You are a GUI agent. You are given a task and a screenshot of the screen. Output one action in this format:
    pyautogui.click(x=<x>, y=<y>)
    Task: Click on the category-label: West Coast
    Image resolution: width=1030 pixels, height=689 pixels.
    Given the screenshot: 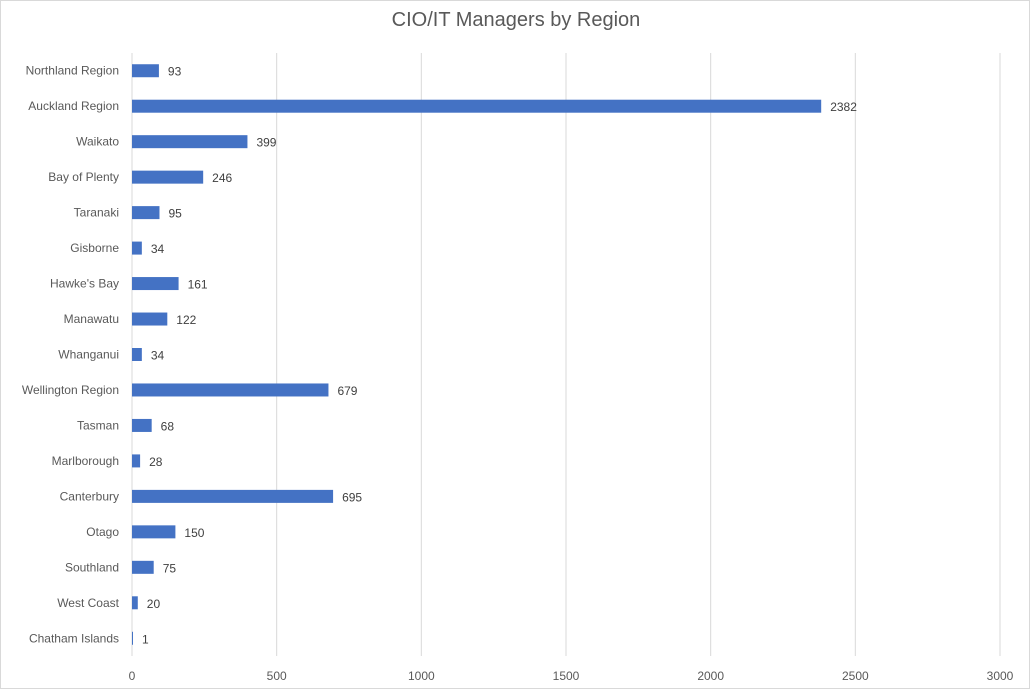 What is the action you would take?
    pyautogui.click(x=88, y=603)
    